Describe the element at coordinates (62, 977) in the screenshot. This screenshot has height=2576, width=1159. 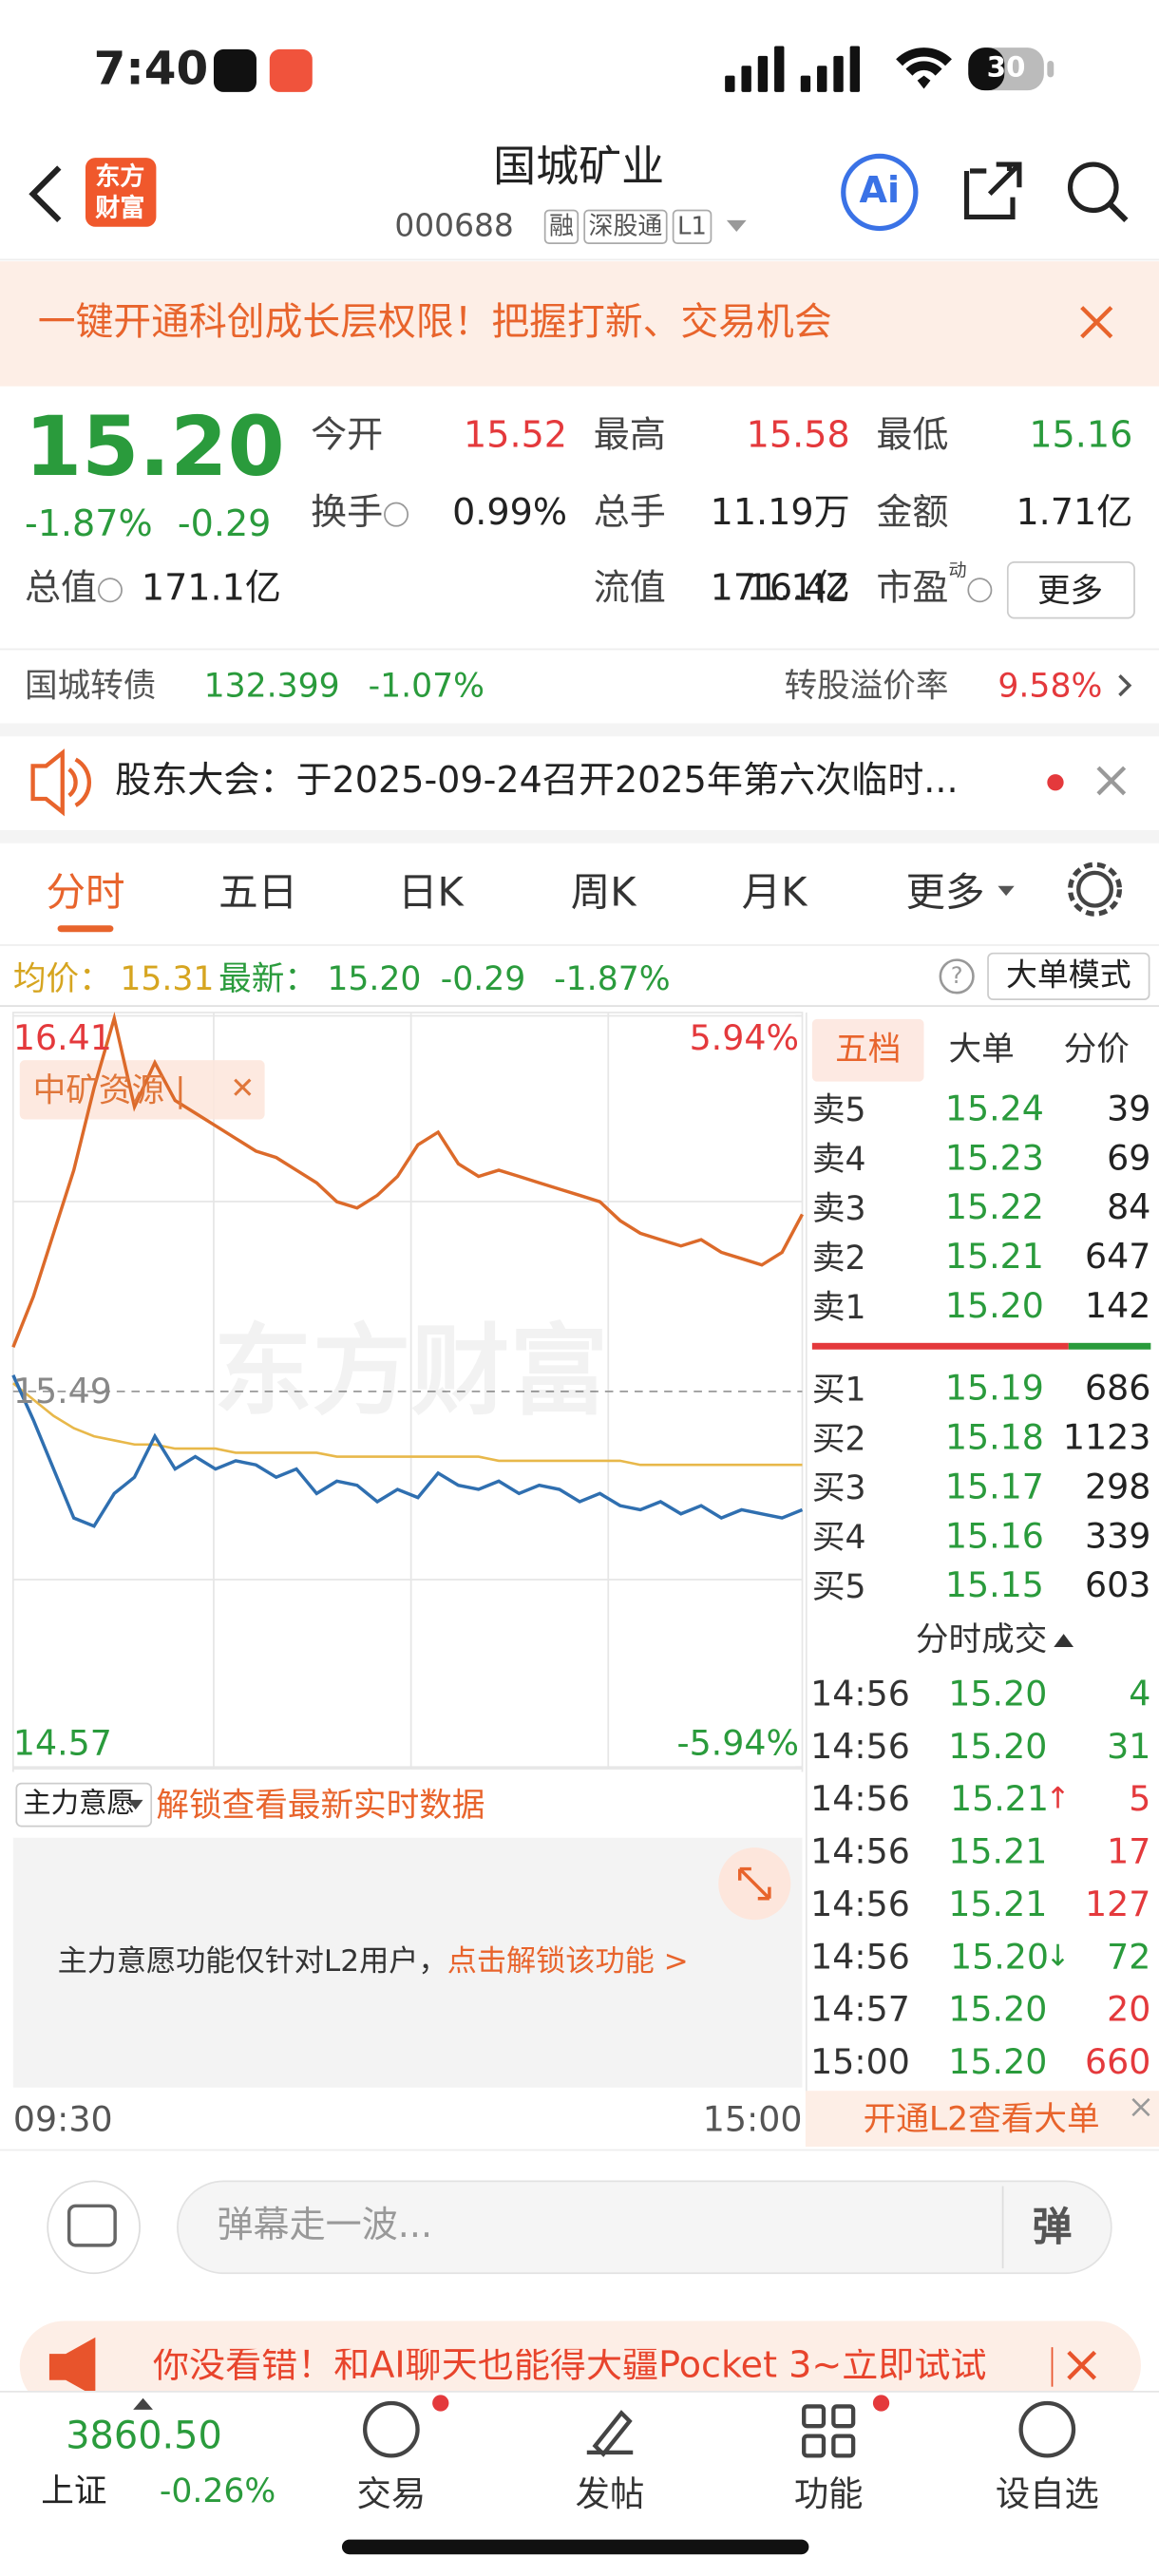
I see `chart-header-avg-label: 均价：` at that location.